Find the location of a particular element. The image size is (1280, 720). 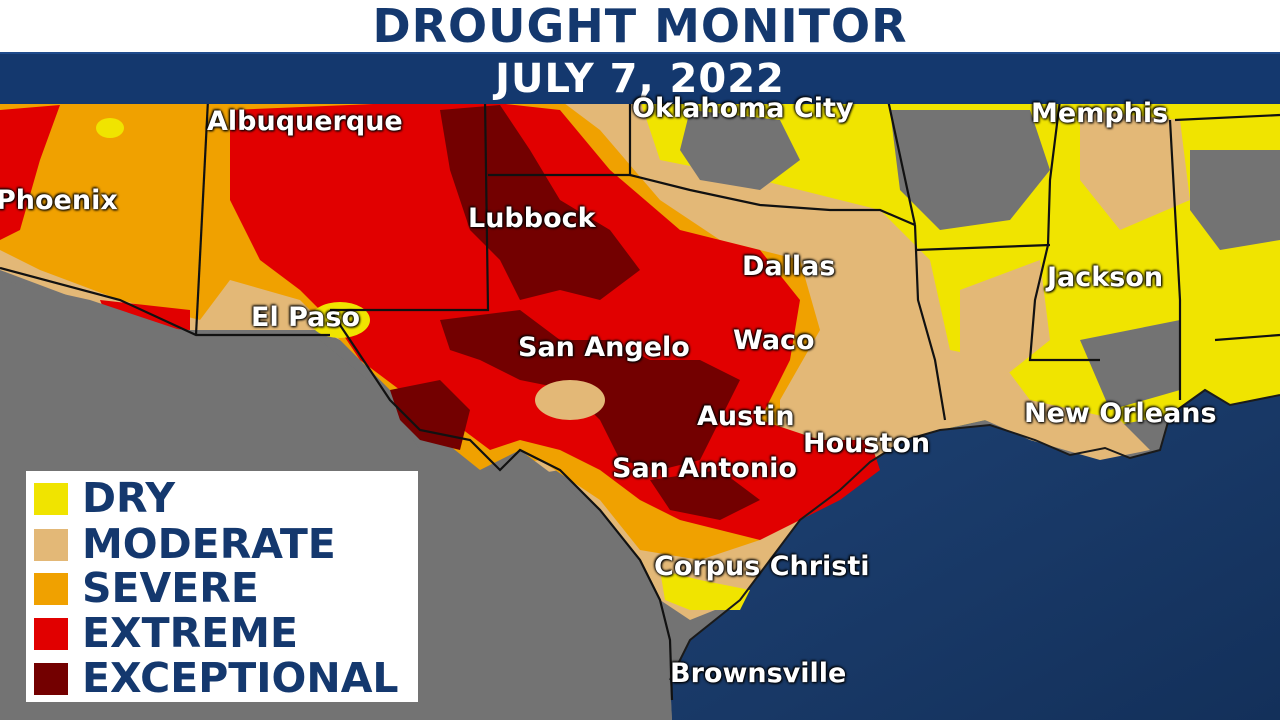

legend-swatch-dry is located at coordinates (51, 499).